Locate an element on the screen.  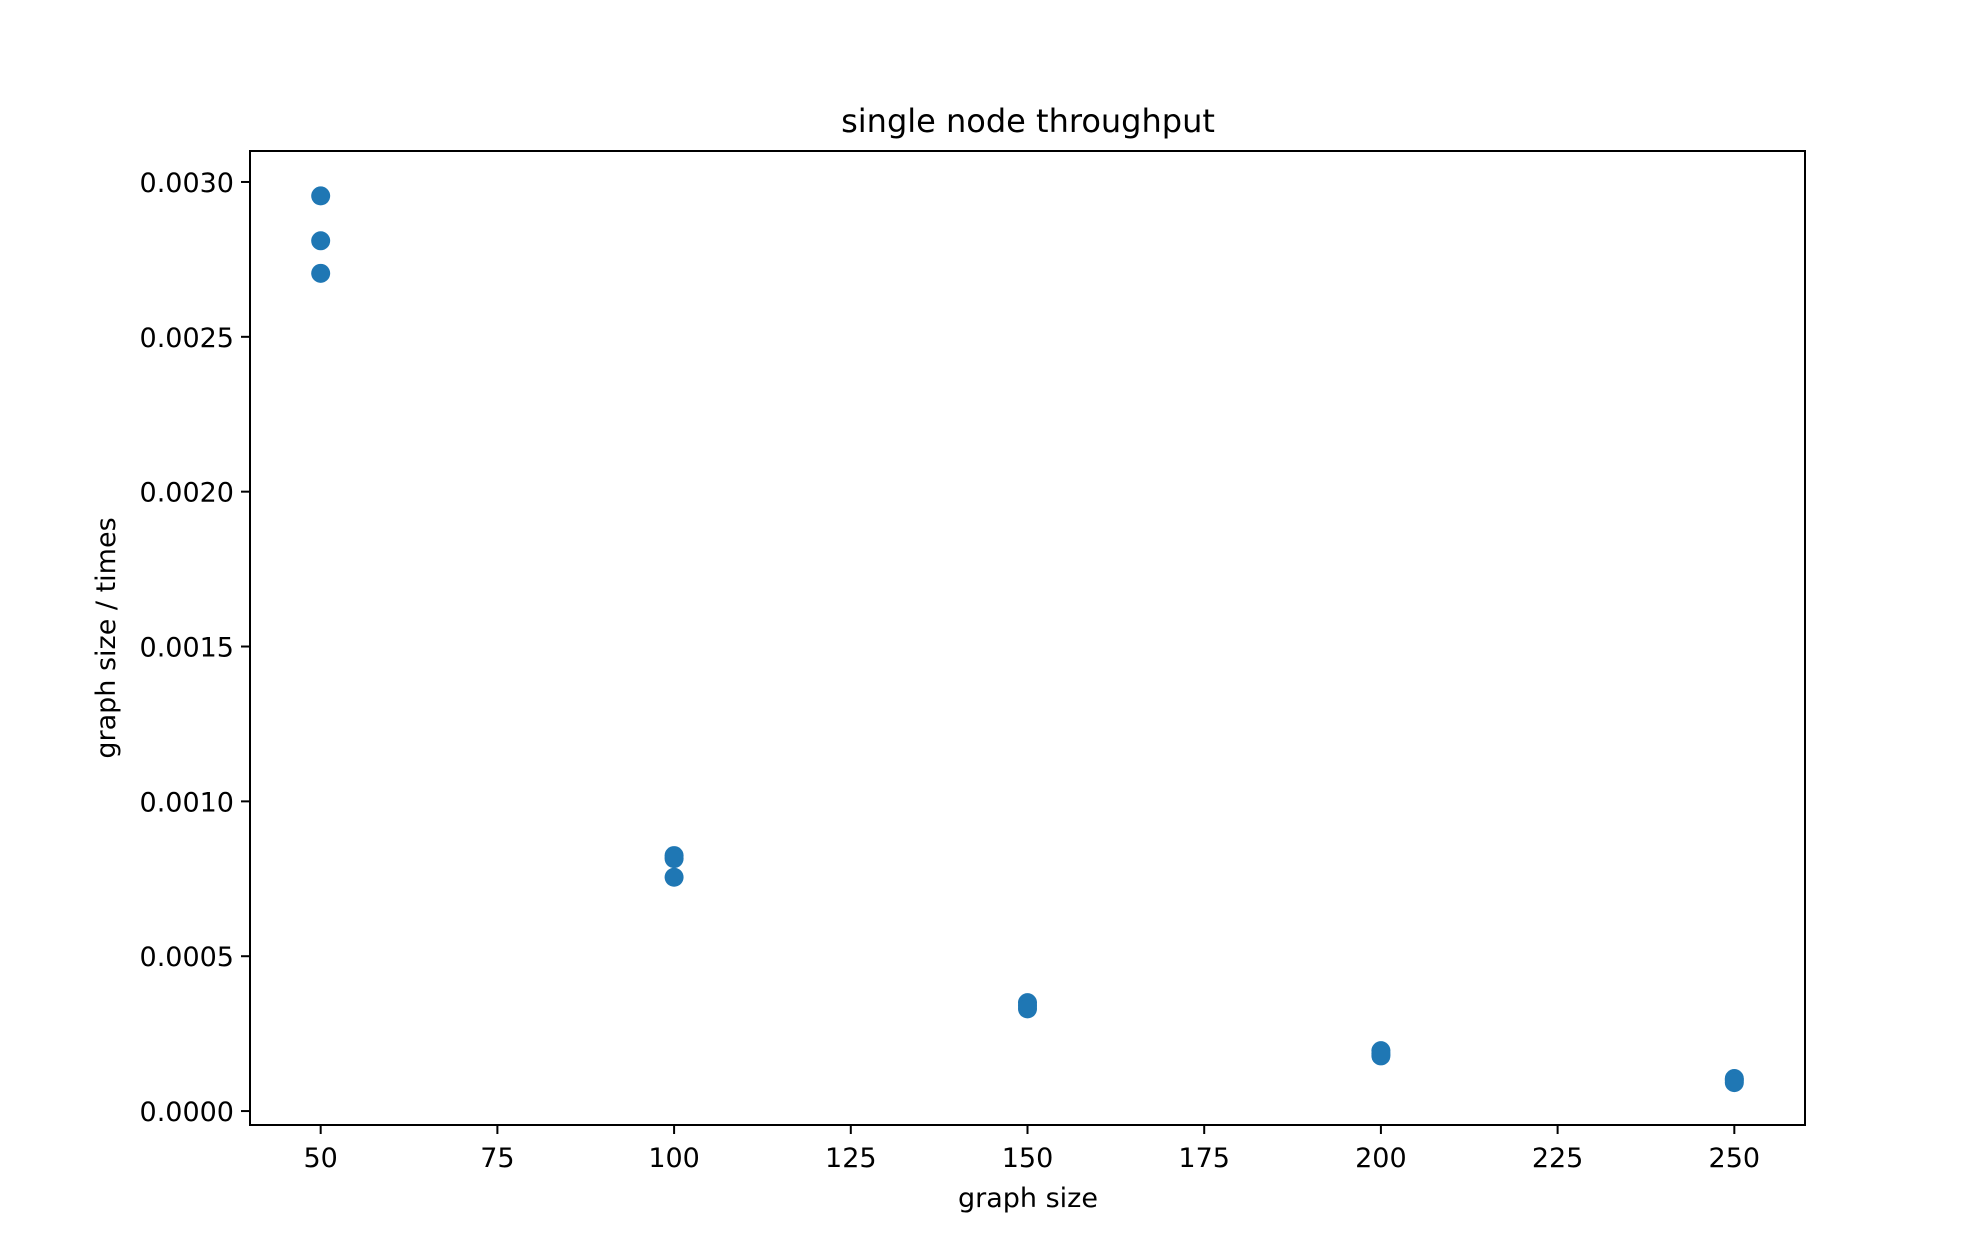
y-axis-label: graph size / times is located at coordinates (106, 637).